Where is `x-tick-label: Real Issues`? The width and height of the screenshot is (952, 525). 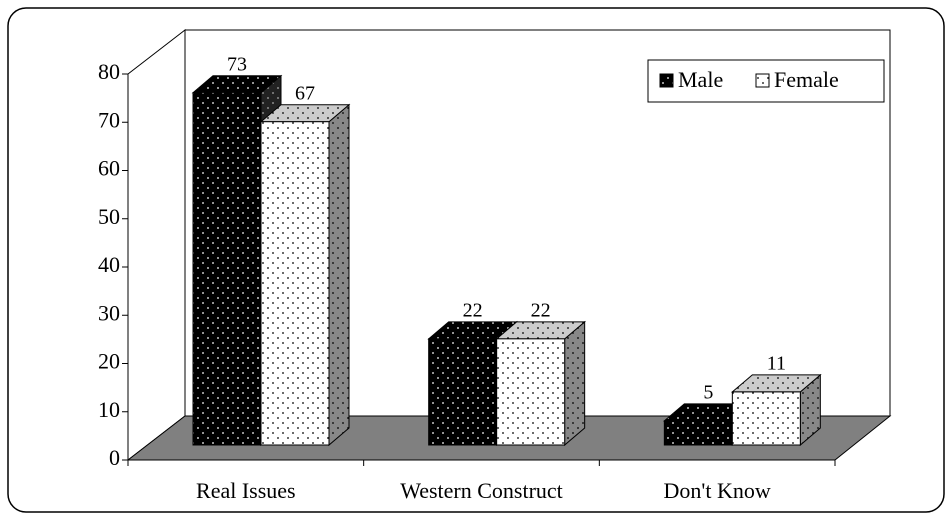
x-tick-label: Real Issues is located at coordinates (246, 490).